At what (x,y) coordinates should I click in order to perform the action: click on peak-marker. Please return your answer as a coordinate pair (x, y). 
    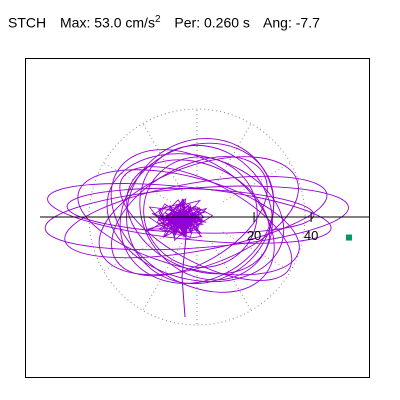
    Looking at the image, I should click on (348, 237).